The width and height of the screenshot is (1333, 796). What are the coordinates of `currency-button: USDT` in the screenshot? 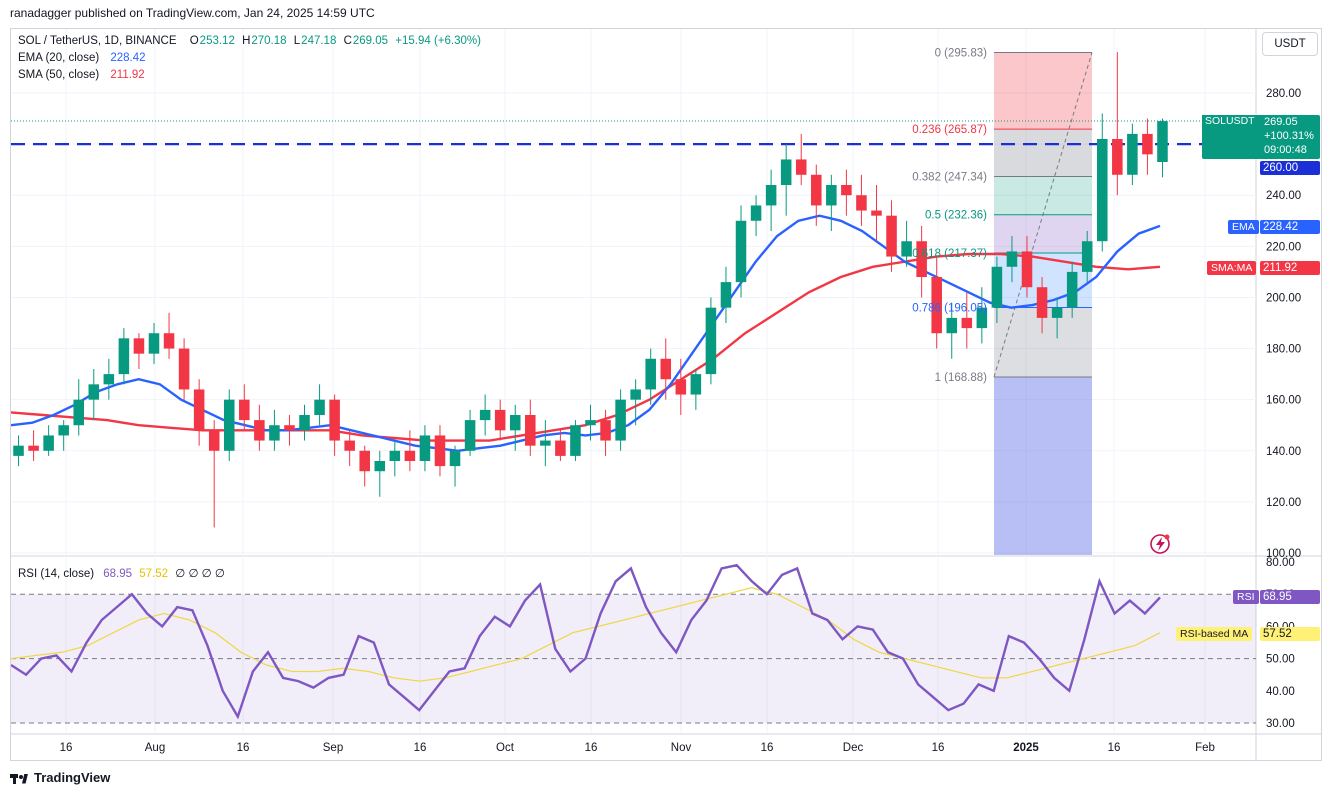 It's located at (1290, 44).